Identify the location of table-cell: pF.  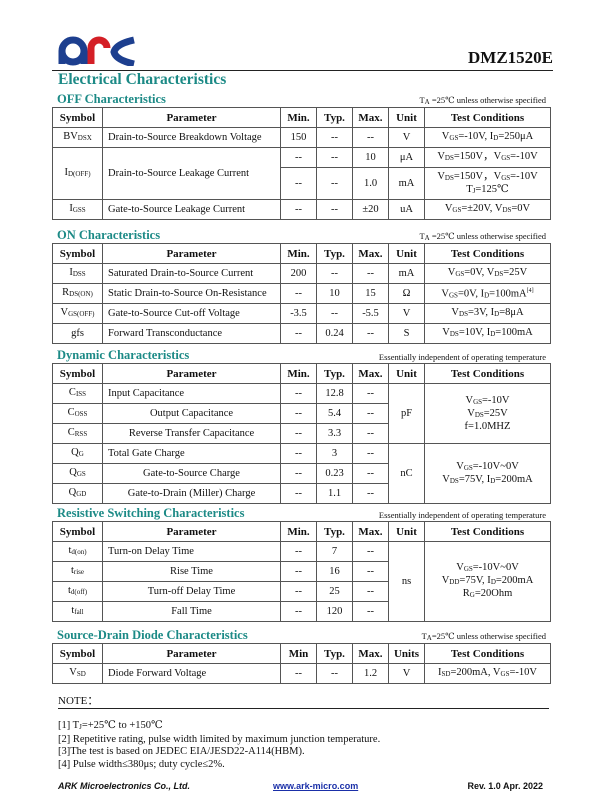
(406, 413).